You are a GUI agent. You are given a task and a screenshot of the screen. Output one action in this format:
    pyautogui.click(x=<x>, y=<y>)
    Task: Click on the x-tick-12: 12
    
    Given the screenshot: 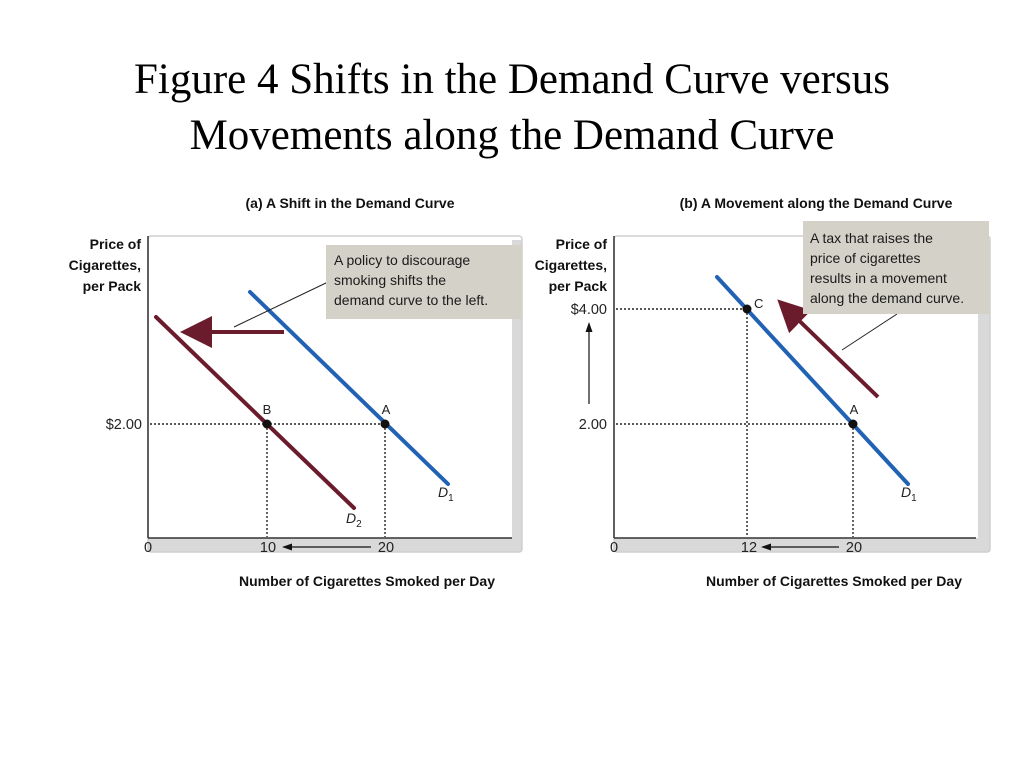 What is the action you would take?
    pyautogui.click(x=749, y=548)
    